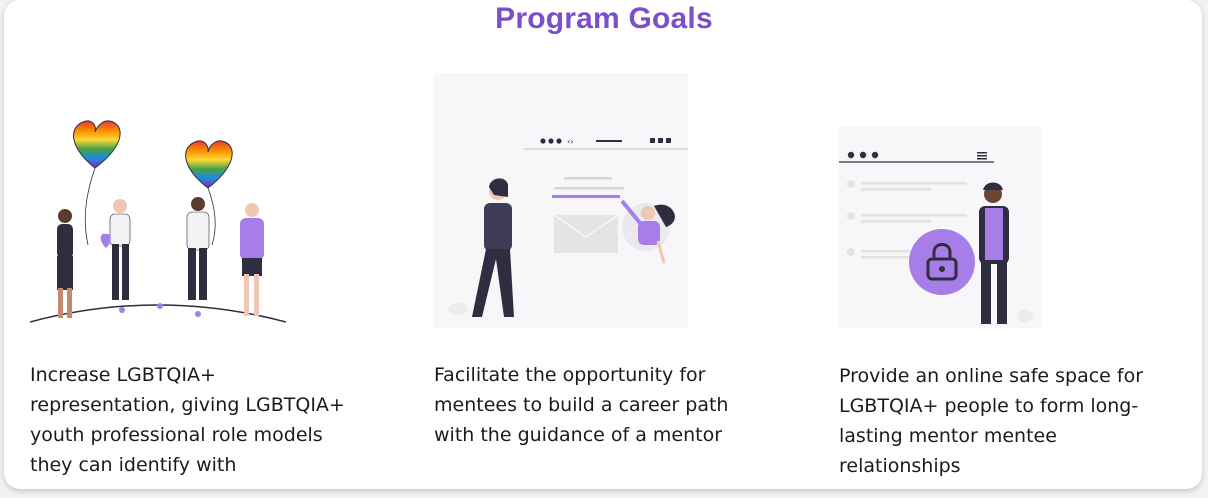 Image resolution: width=1208 pixels, height=498 pixels. Describe the element at coordinates (561, 200) in the screenshot. I see `mentor-guidance-web-page-icon: ‹›` at that location.